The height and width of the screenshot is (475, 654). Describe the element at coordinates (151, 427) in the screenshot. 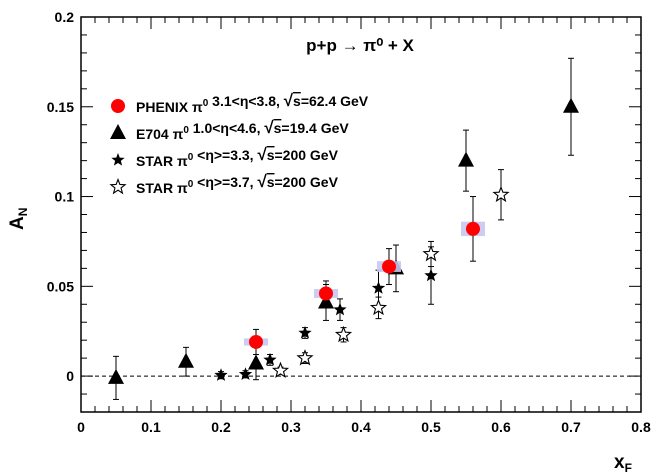

I see `x-tick-label: 0.1` at that location.